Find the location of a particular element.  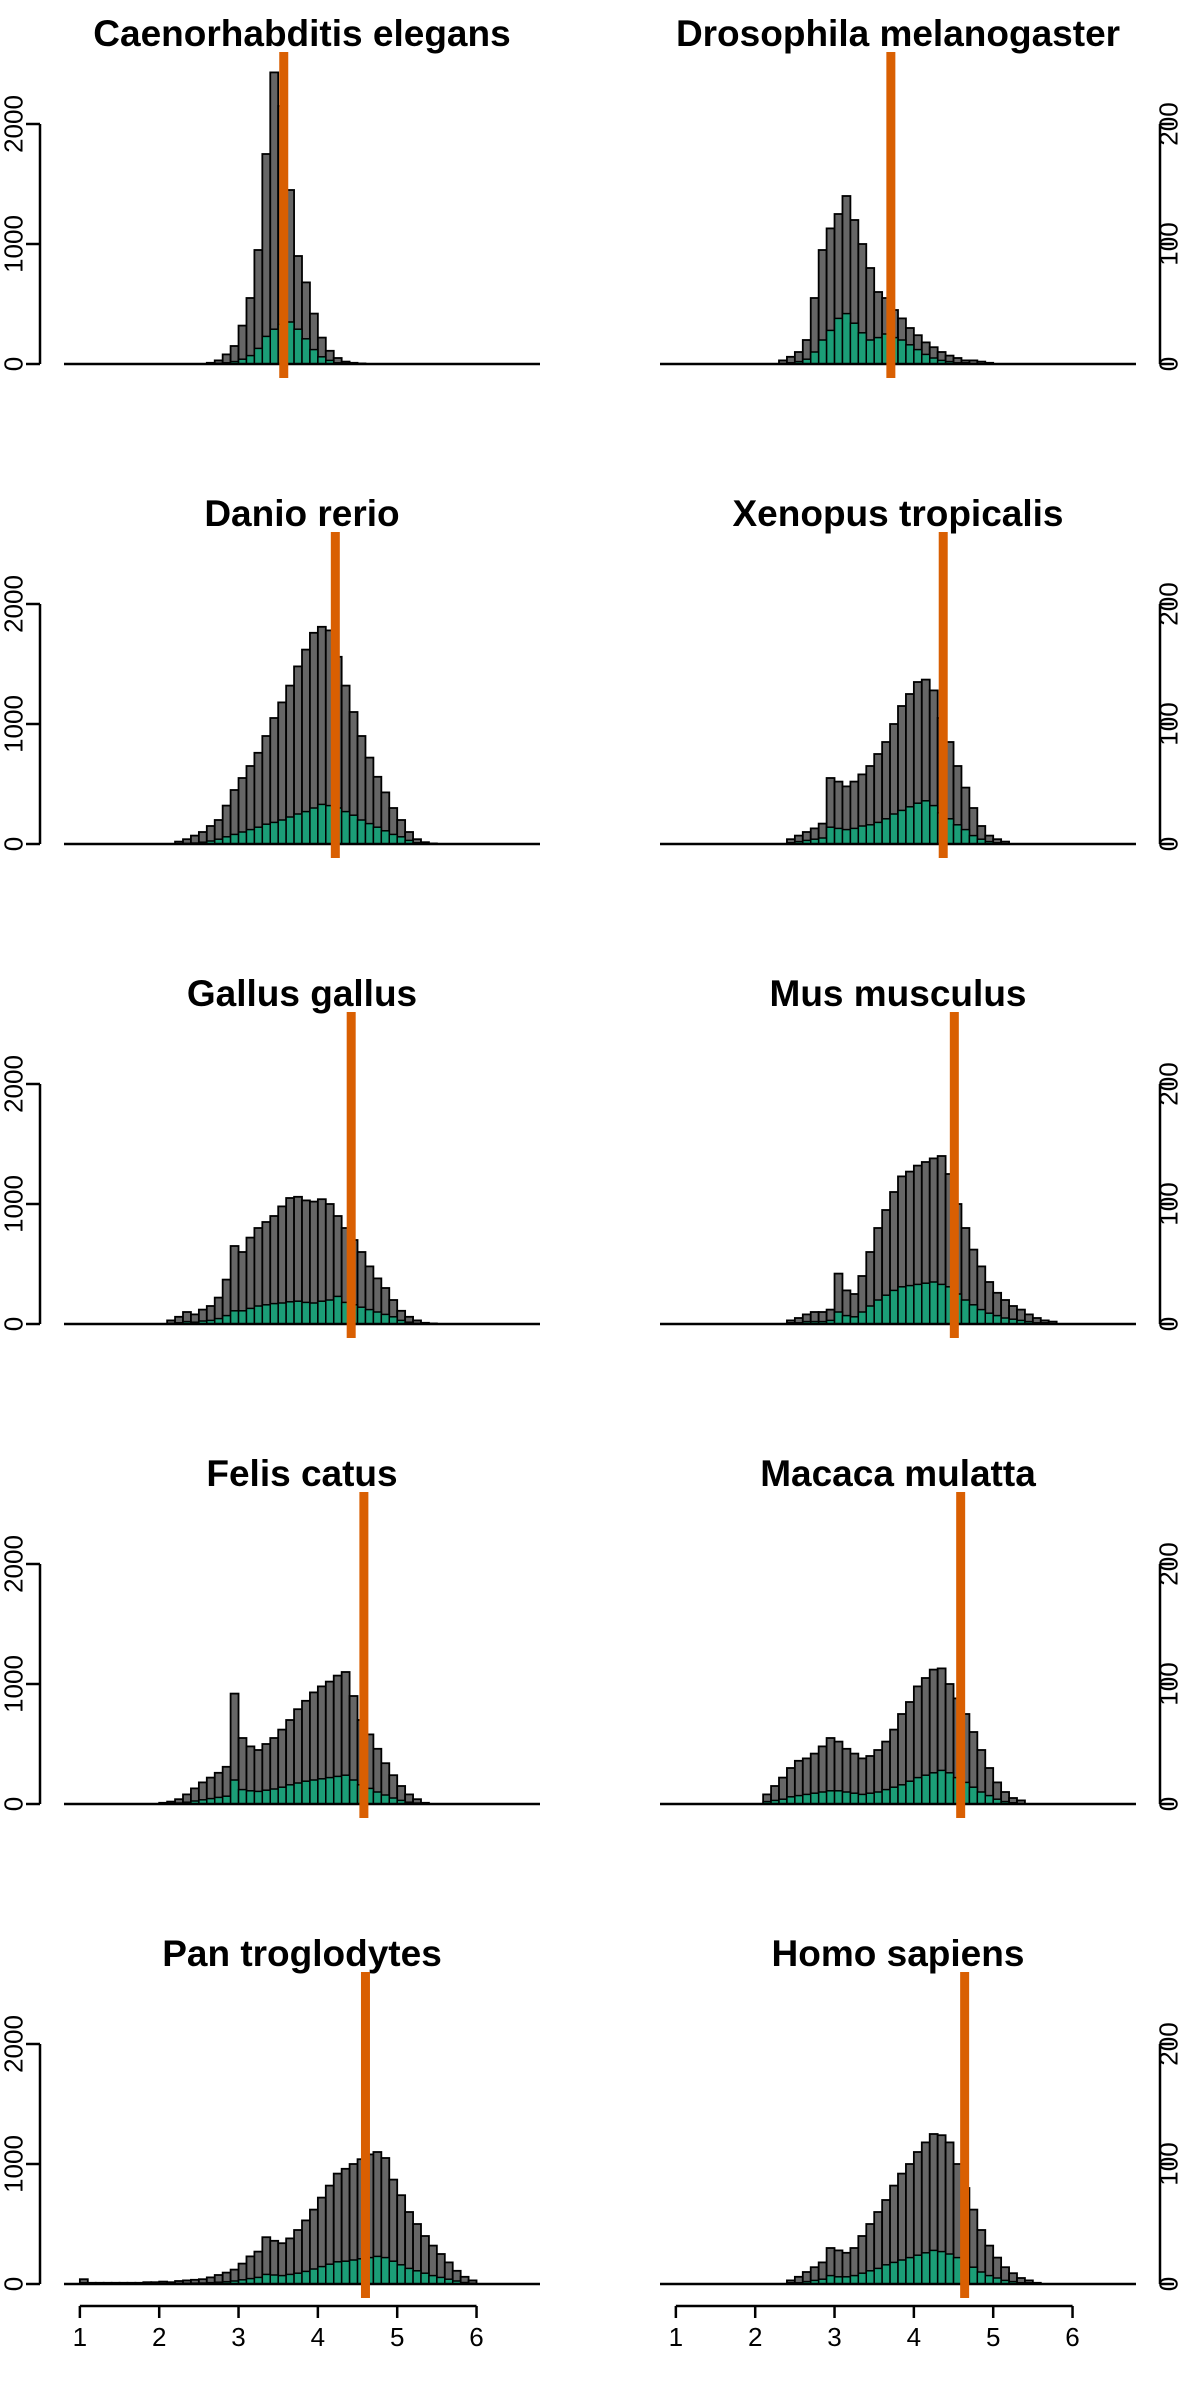

panel-title: Caenorhabditis elegans is located at coordinates (301, 33).